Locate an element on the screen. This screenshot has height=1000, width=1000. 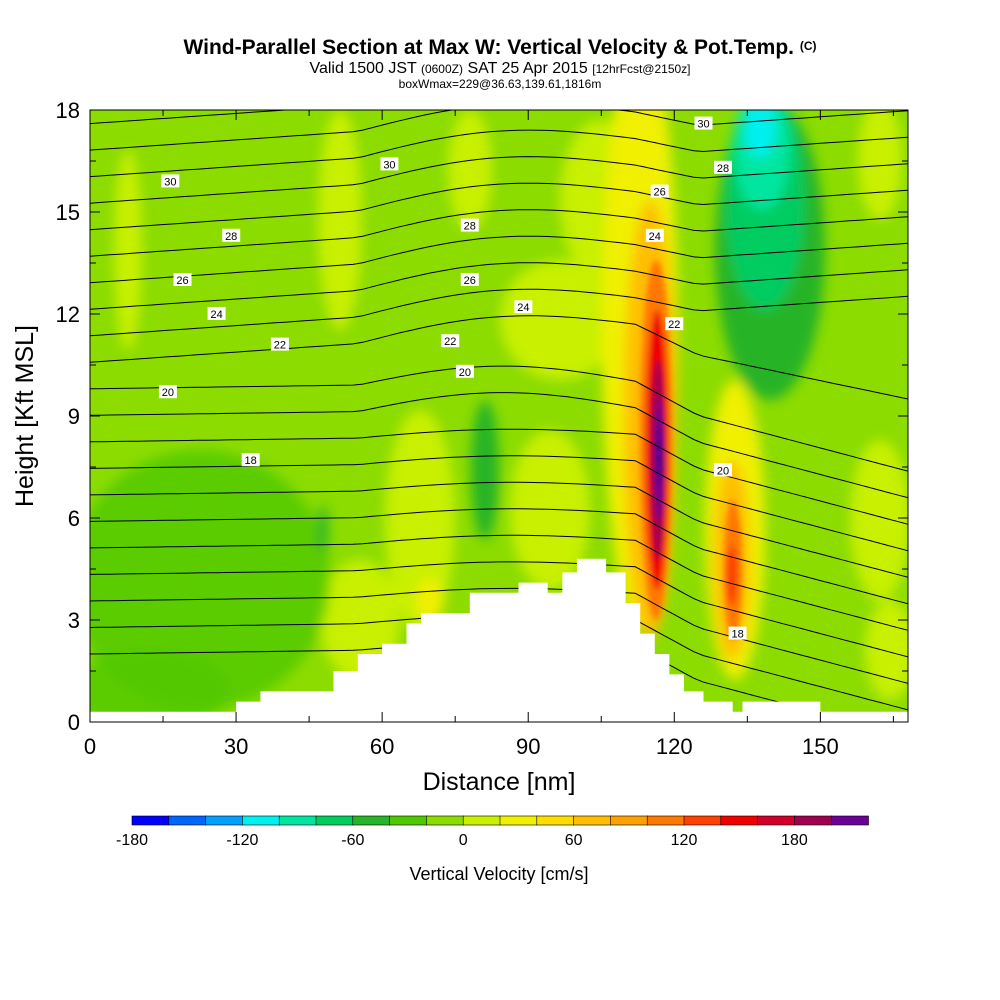
contour-label: 18 is located at coordinates (250, 460).